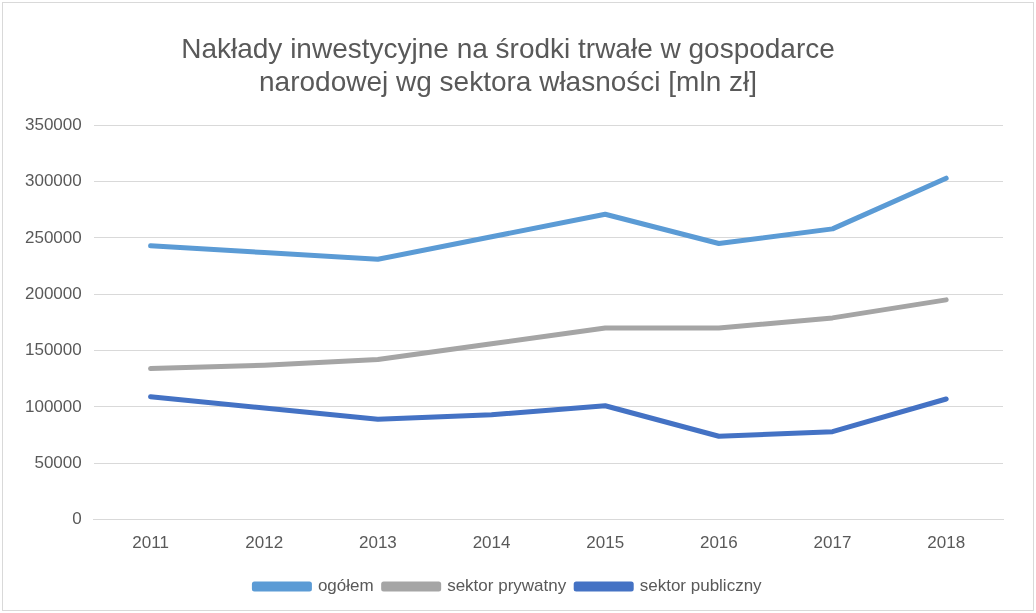 The width and height of the screenshot is (1036, 613). I want to click on x-tick-label: 2015, so click(605, 543).